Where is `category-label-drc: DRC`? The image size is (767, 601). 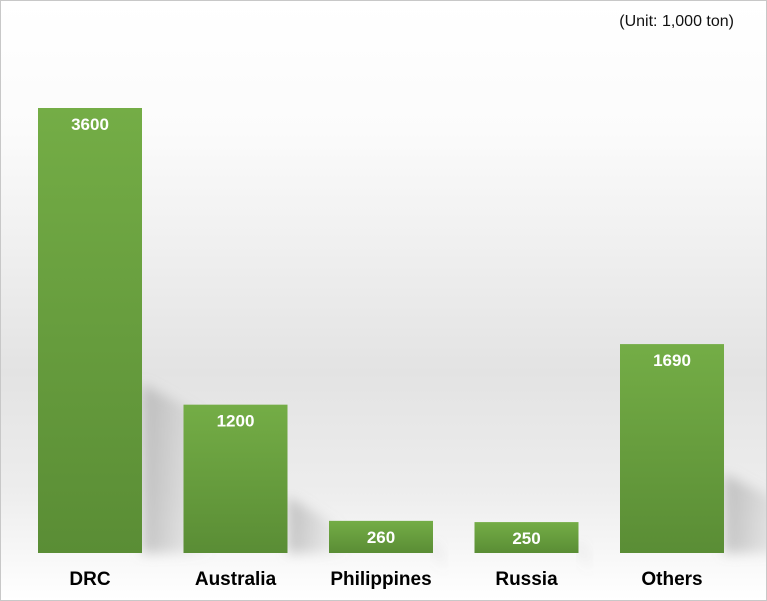
category-label-drc: DRC is located at coordinates (89, 579).